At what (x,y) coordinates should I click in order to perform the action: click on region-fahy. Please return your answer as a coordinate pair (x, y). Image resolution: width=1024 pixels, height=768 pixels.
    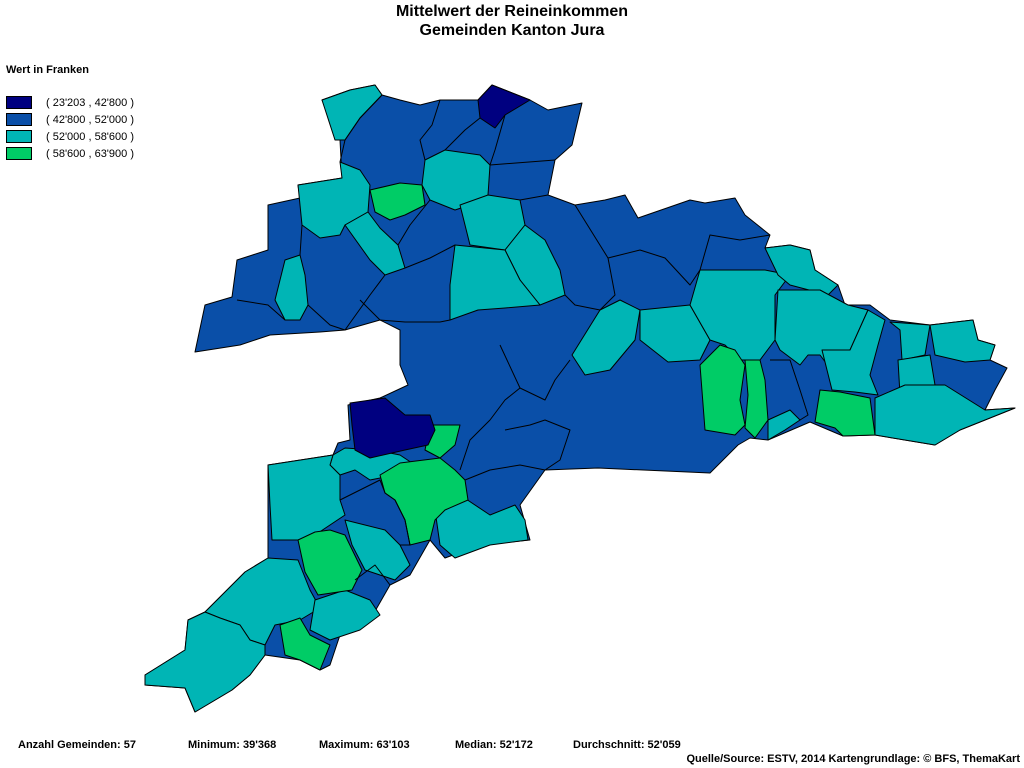
    Looking at the image, I should click on (397, 201).